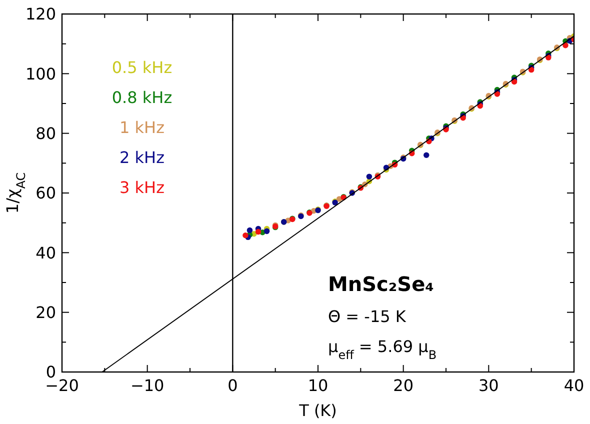  I want to click on y-tick-label: 0, so click(51, 372).